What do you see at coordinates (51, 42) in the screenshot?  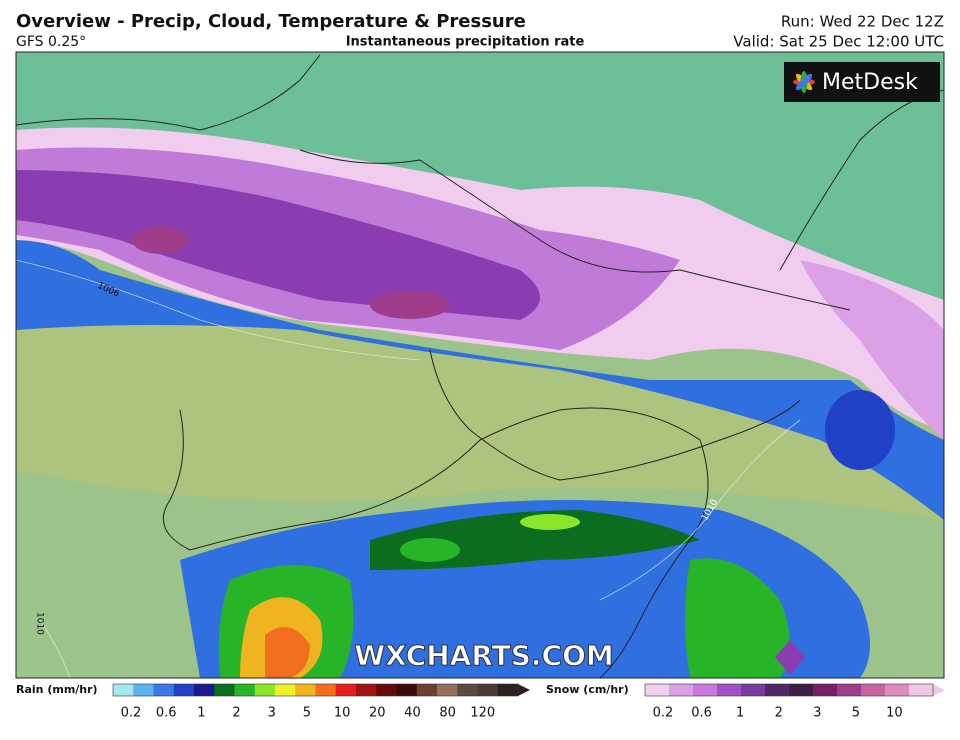 I see `model: GFS 0.25°` at bounding box center [51, 42].